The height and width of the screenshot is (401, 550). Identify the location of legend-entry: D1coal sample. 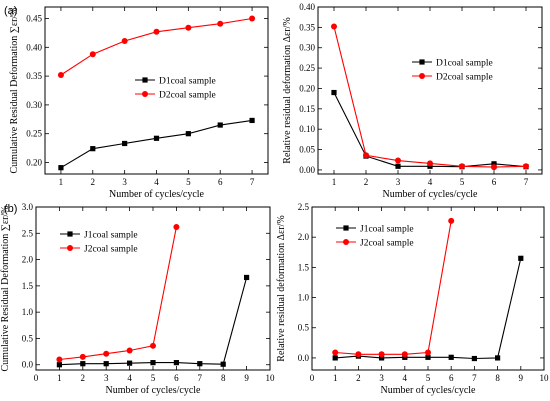
(464, 64).